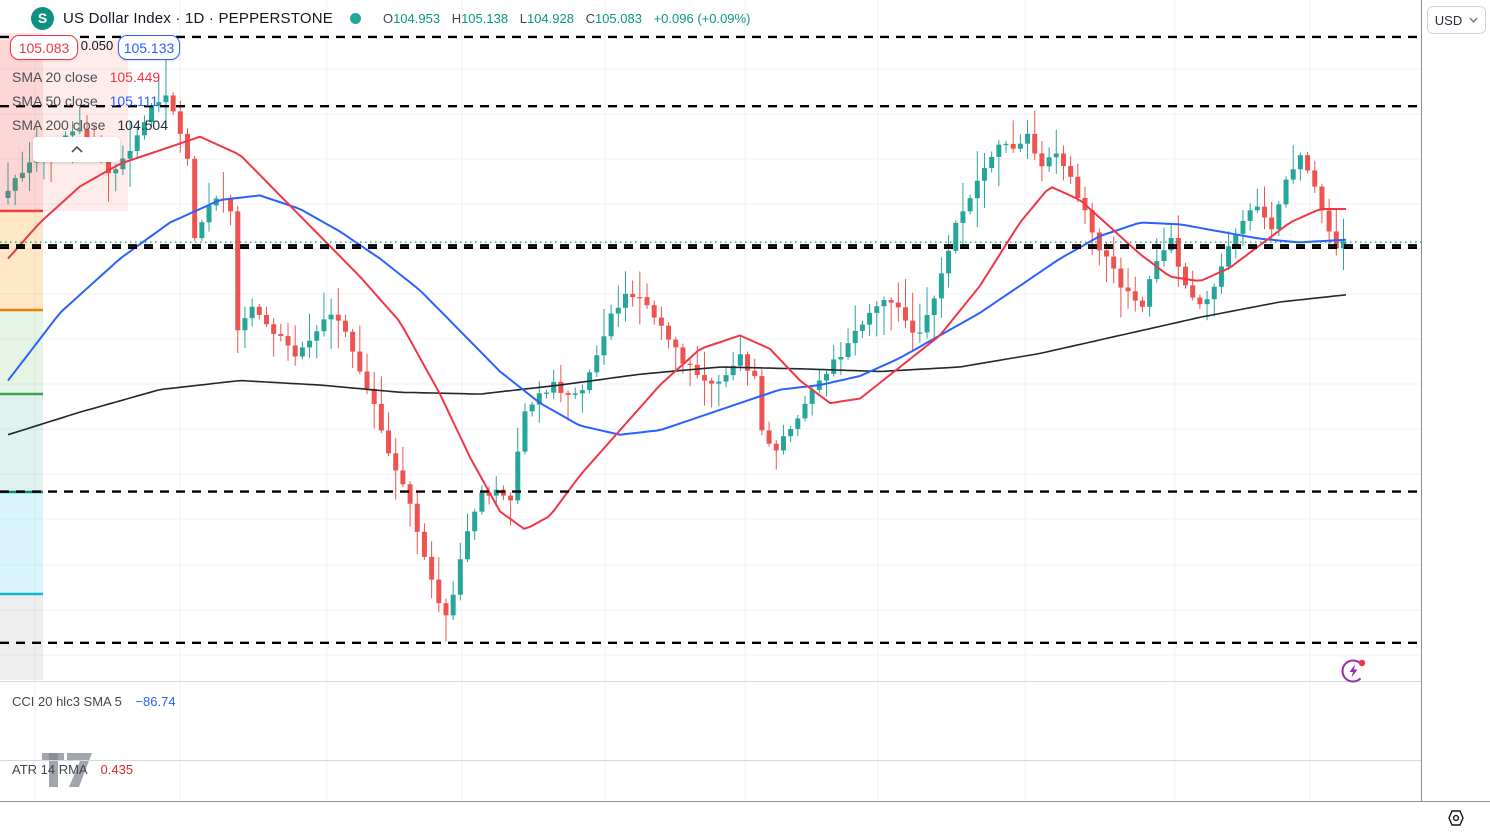 This screenshot has width=1490, height=834. Describe the element at coordinates (67, 701) in the screenshot. I see `cci-title: CCI 20 hlc3 SMA 5` at that location.